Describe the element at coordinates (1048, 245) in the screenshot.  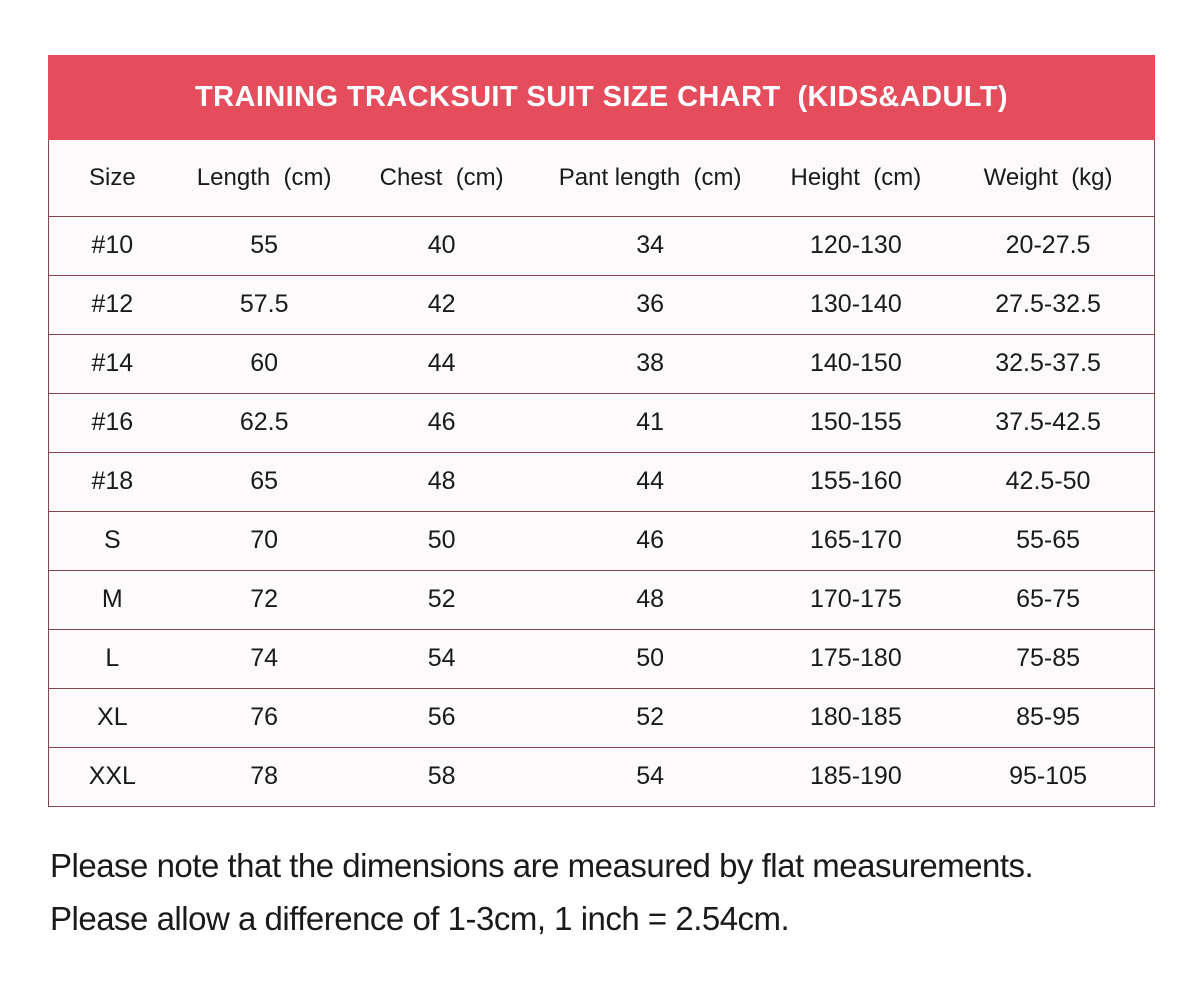
I see `table-cell: 20-27.5` at that location.